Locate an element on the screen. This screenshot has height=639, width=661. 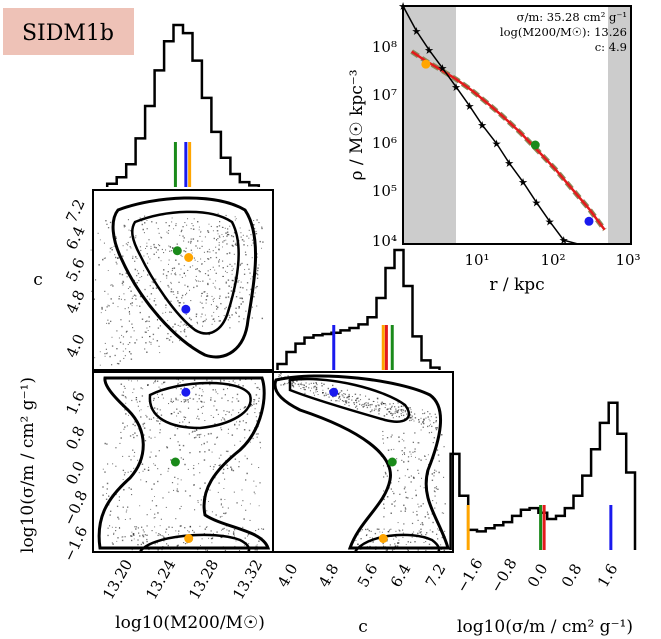
contour-outer-c-m200 is located at coordinates (184, 277).